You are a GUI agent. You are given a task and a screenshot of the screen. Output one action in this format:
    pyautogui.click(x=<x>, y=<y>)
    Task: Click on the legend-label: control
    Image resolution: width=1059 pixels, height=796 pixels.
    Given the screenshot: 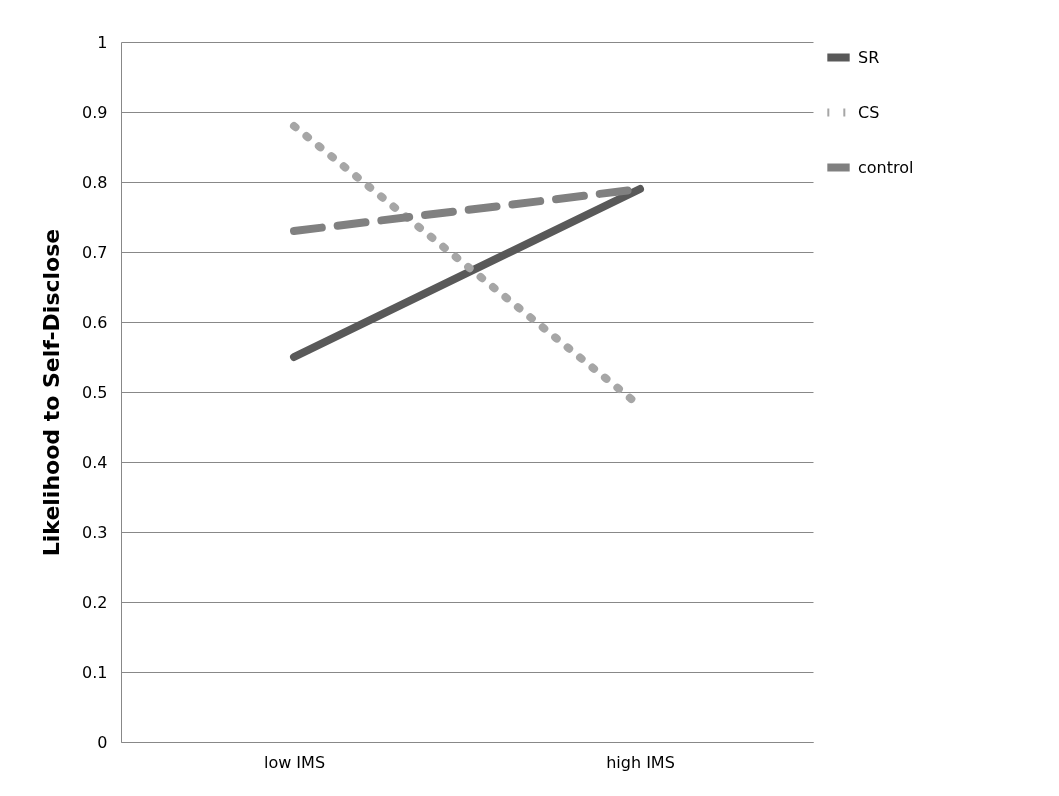 What is the action you would take?
    pyautogui.click(x=886, y=167)
    